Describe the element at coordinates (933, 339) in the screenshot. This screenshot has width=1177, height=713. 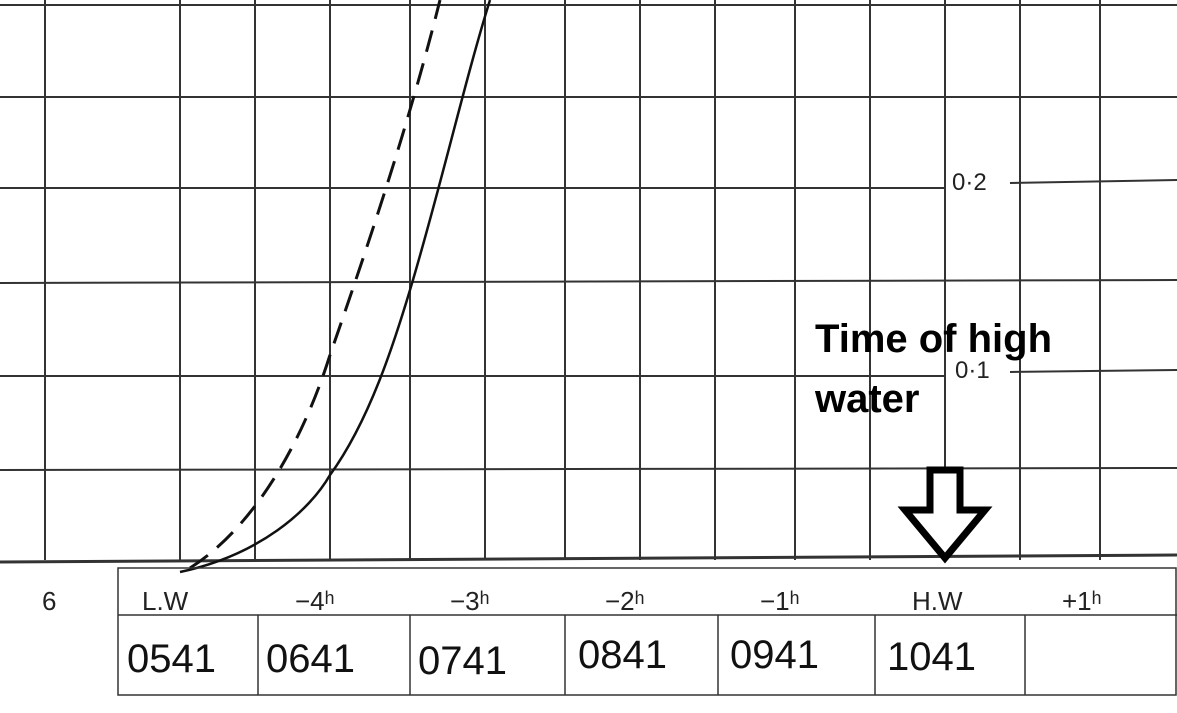
I see `annotation: Time of high` at that location.